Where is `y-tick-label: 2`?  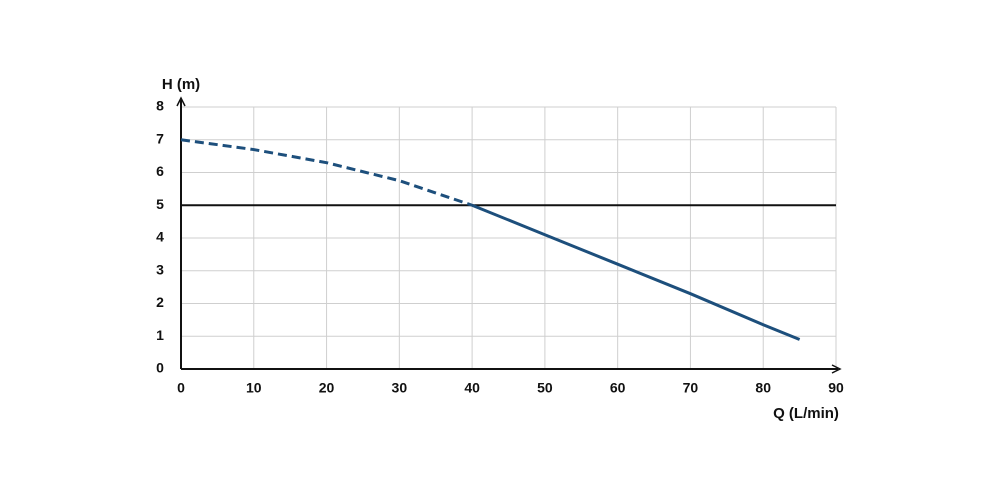
y-tick-label: 2 is located at coordinates (160, 302).